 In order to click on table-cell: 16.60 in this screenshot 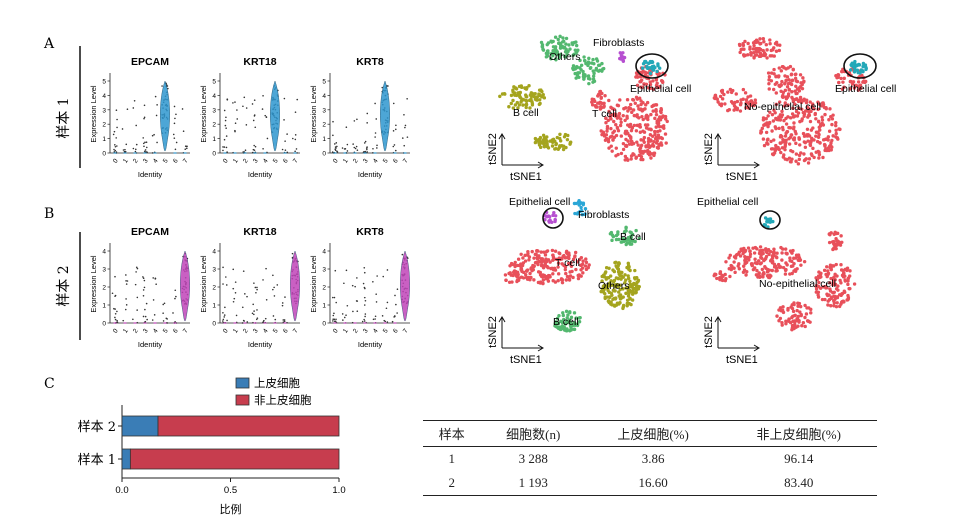, I will do `click(653, 482)`.